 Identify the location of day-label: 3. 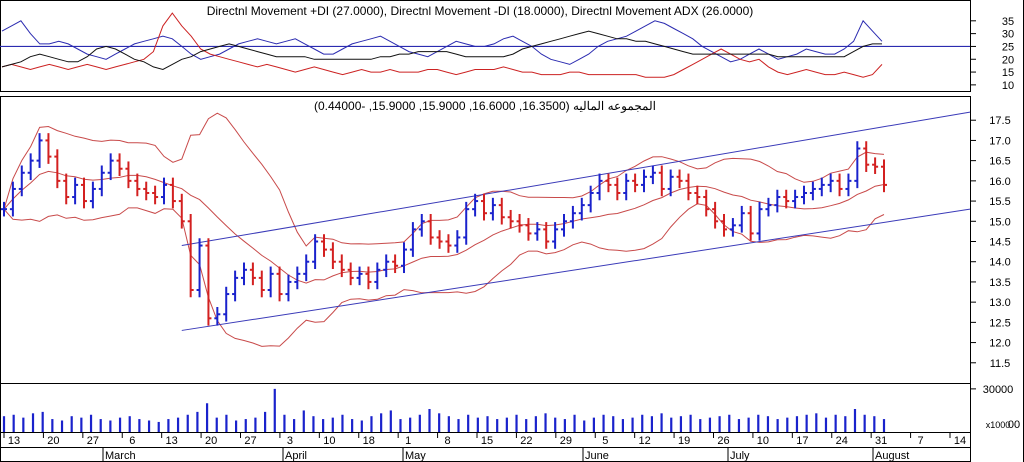
(290, 441).